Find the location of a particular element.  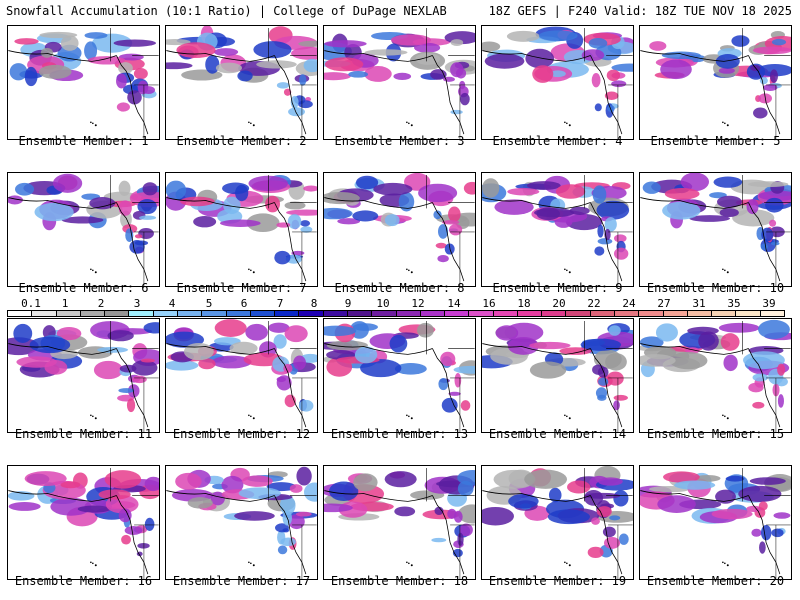

colorbar-tick: 2 is located at coordinates (101, 303).